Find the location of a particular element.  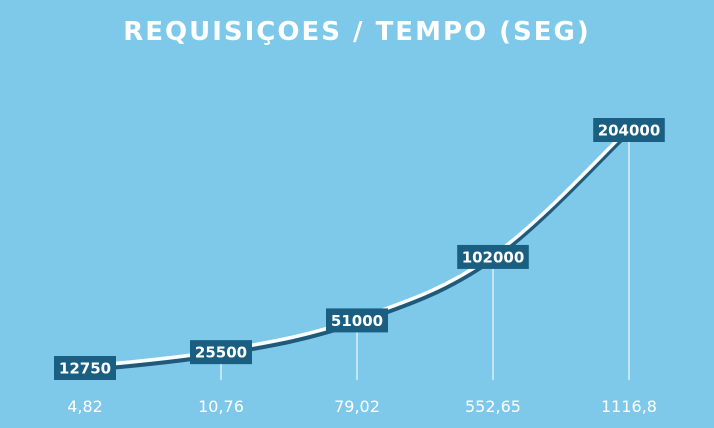

x-tick-label-1: 10,76 is located at coordinates (221, 406).